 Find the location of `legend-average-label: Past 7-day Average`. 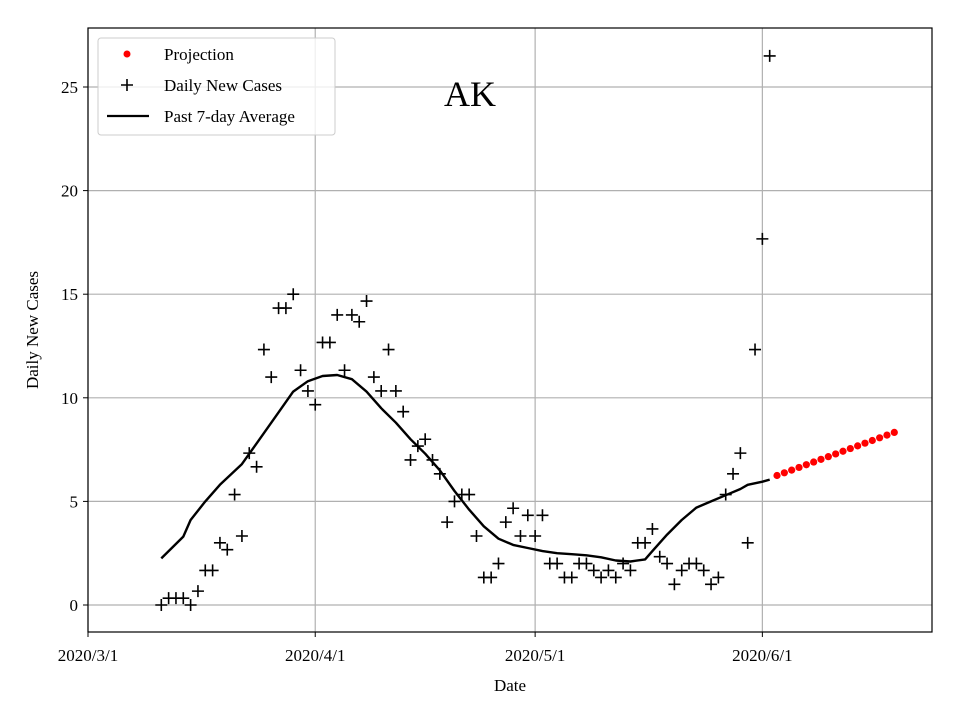

legend-average-label: Past 7-day Average is located at coordinates (229, 116).